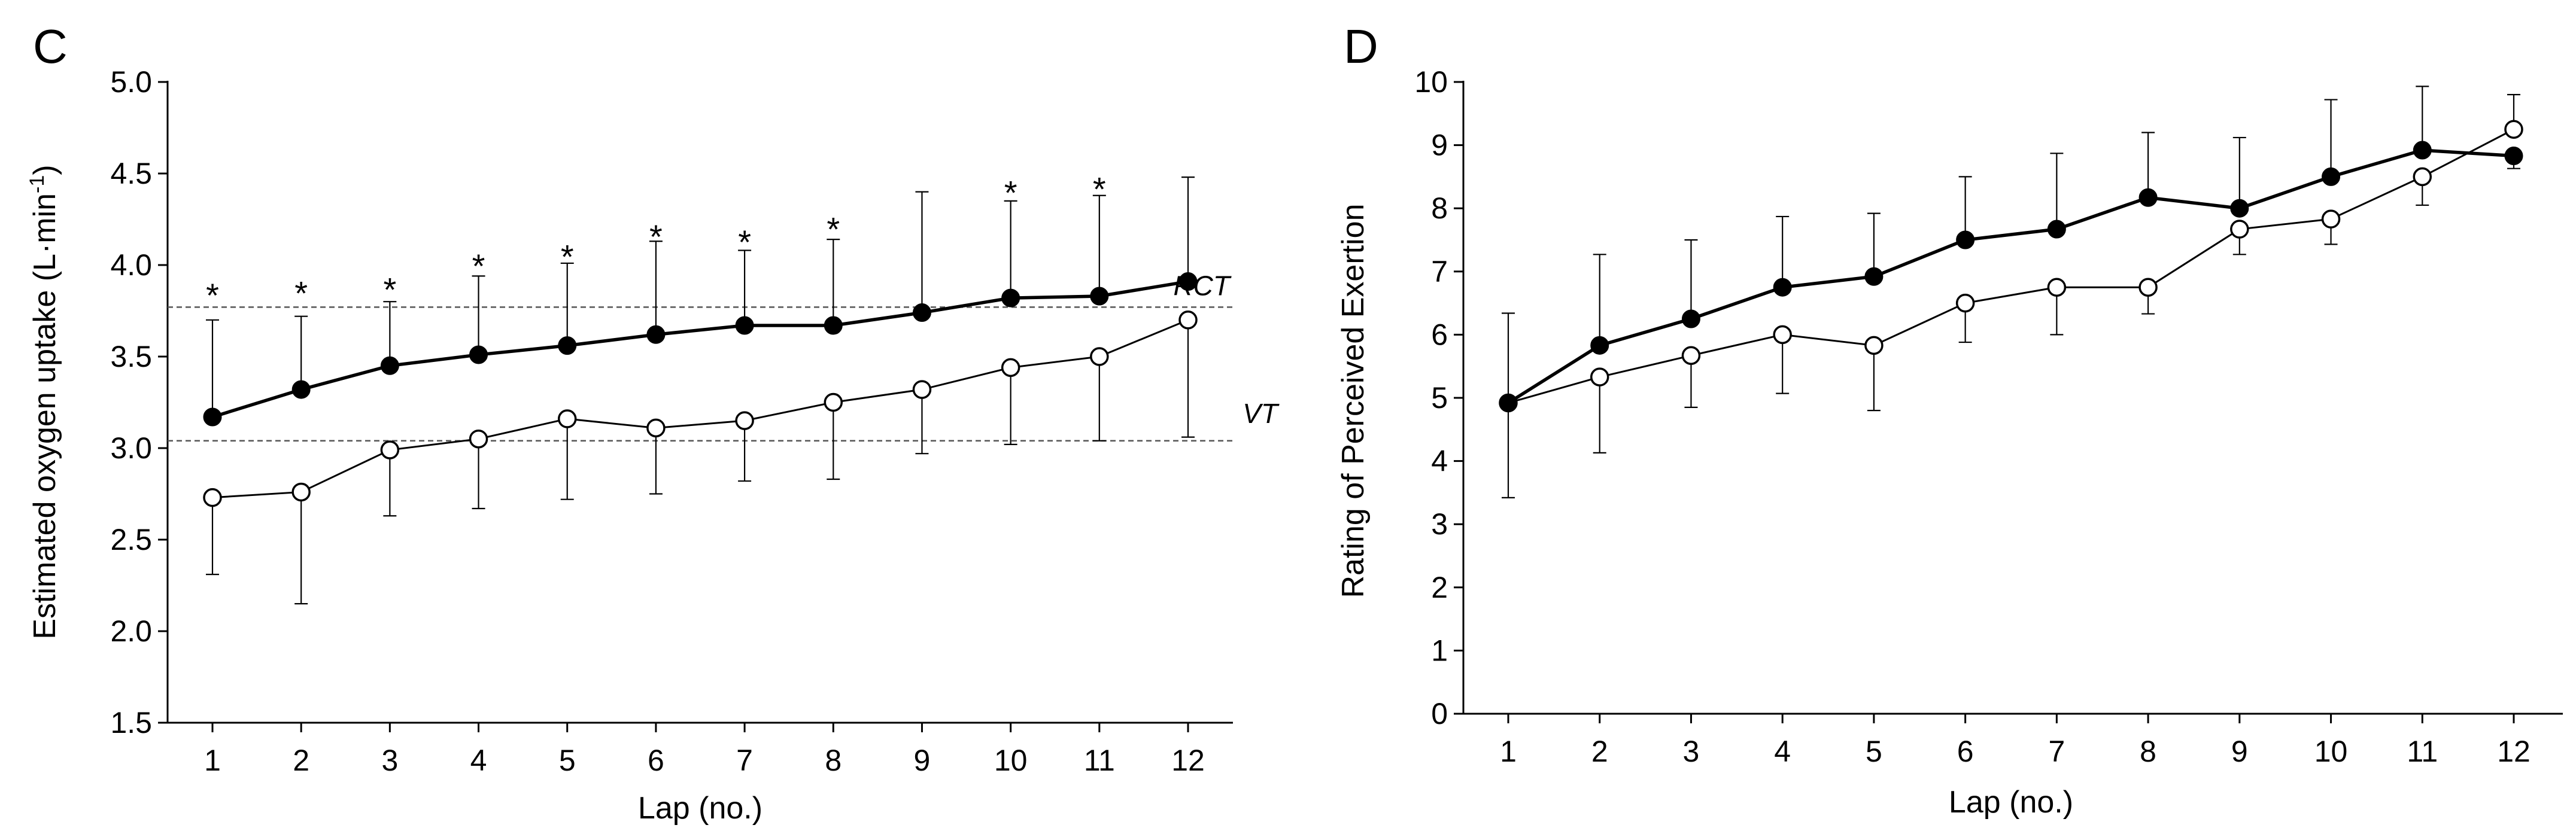  What do you see at coordinates (131, 173) in the screenshot?
I see `y-tick-label: 4.5` at bounding box center [131, 173].